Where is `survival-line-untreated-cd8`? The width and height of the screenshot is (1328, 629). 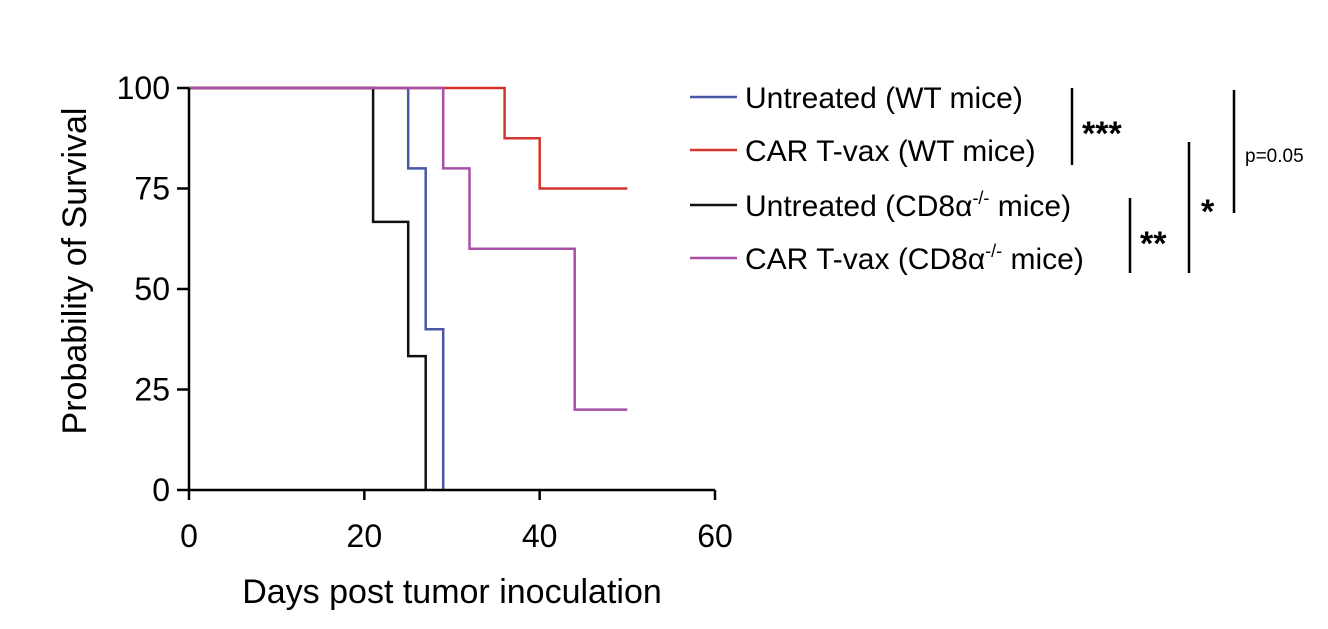
survival-line-untreated-cd8 is located at coordinates (308, 288).